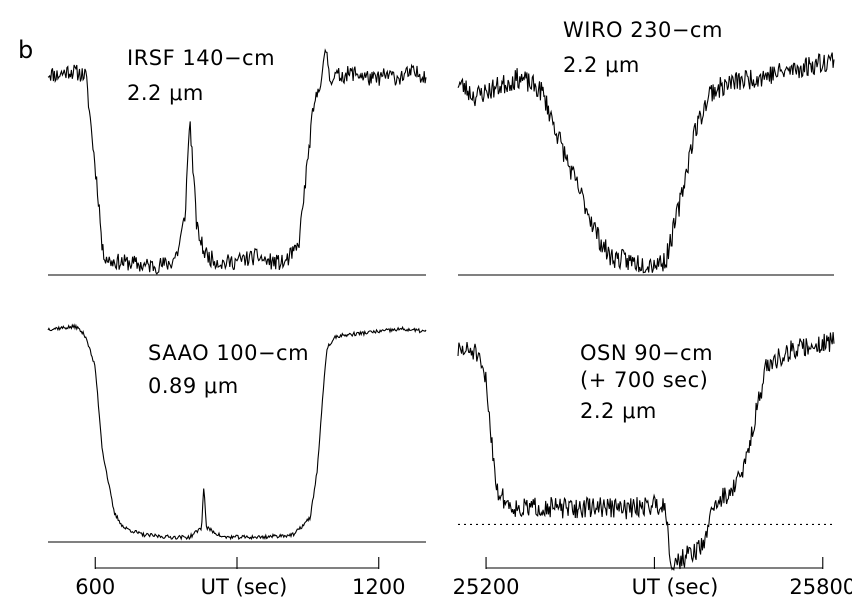 Image resolution: width=852 pixels, height=606 pixels. I want to click on osn-label-line-3: 2.2 μm, so click(618, 411).